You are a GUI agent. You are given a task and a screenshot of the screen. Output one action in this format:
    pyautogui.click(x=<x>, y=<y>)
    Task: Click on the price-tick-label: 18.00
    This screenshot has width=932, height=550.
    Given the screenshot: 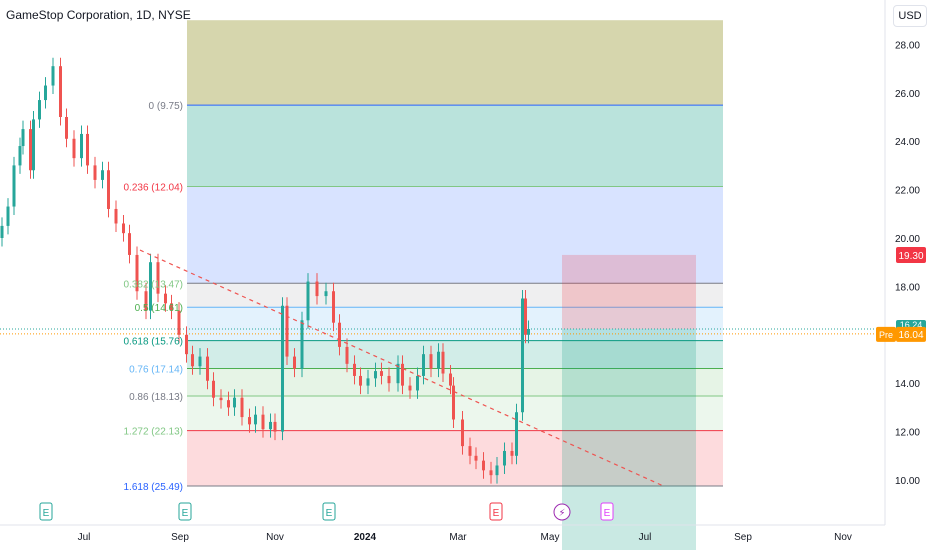 What is the action you would take?
    pyautogui.click(x=907, y=287)
    